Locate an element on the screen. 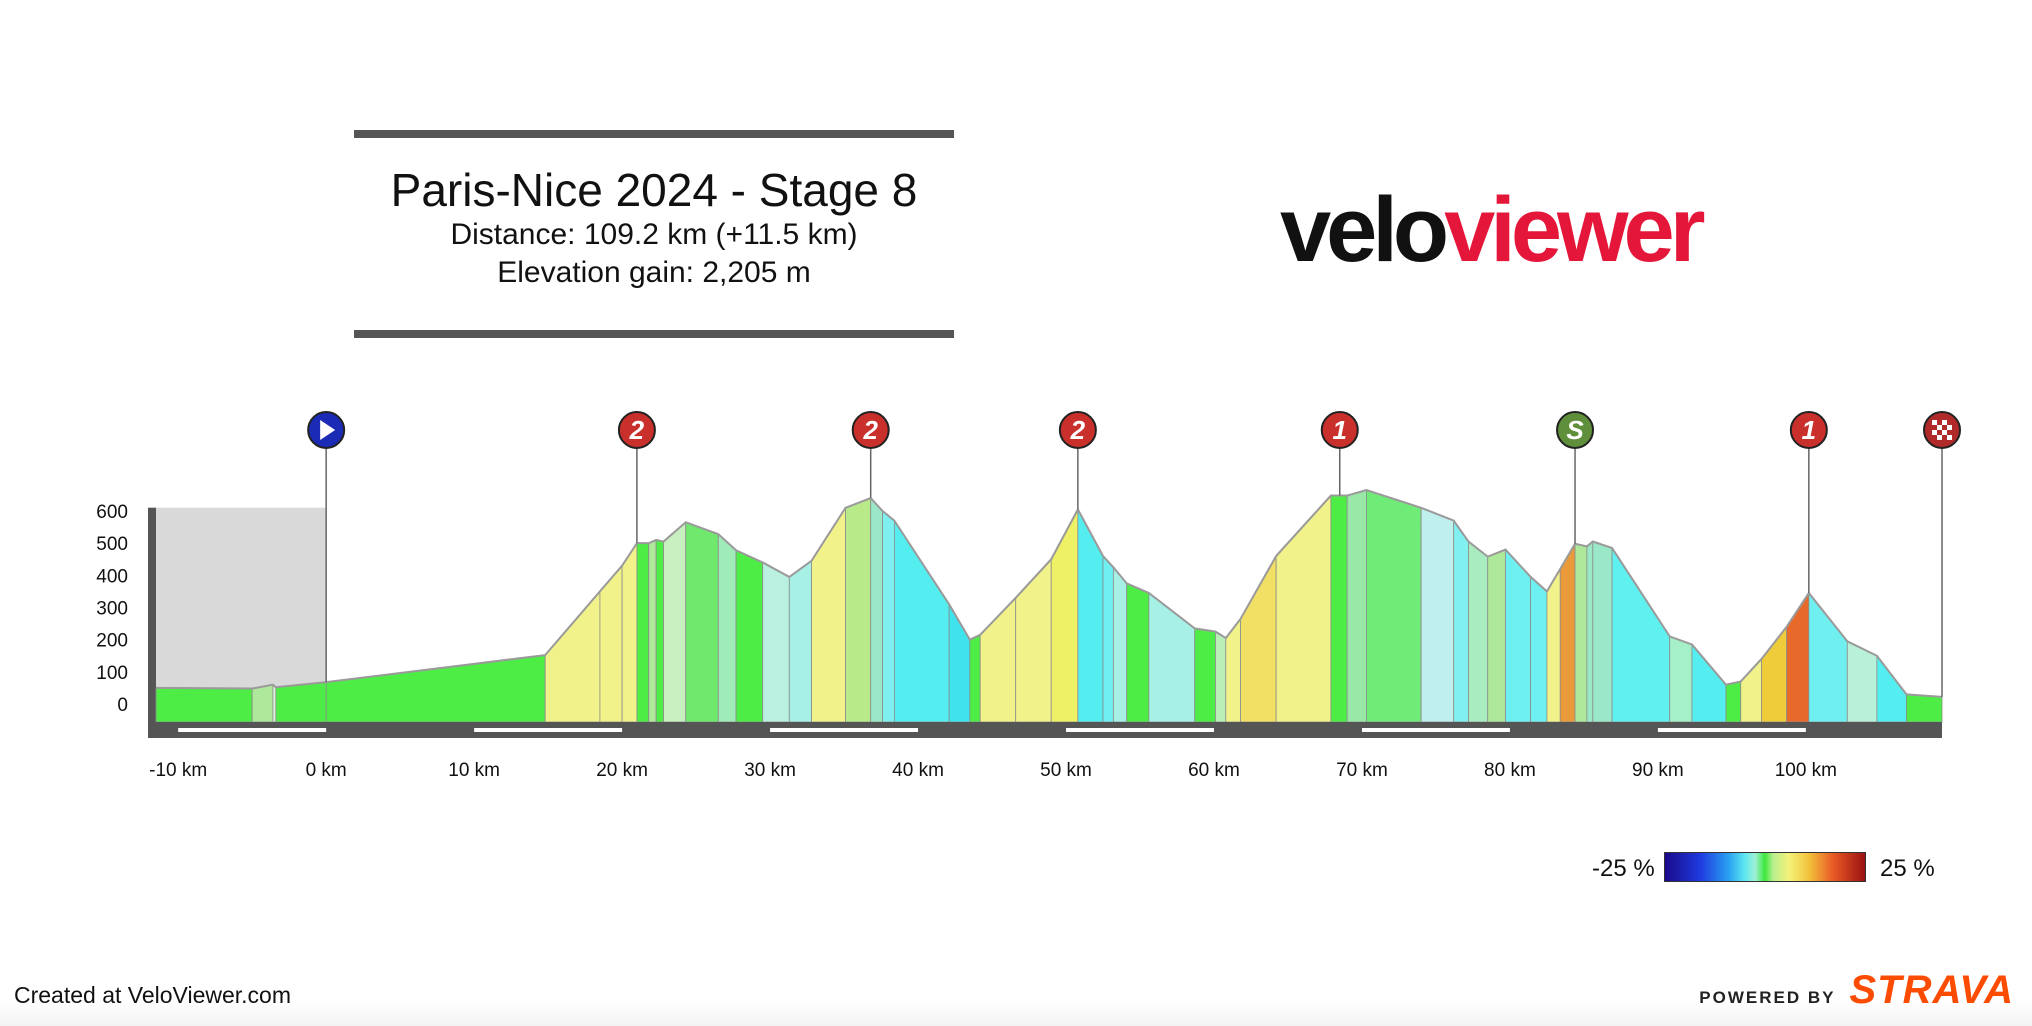  distance-text: Distance: 109.2 km (+11.5 km) is located at coordinates (654, 234).